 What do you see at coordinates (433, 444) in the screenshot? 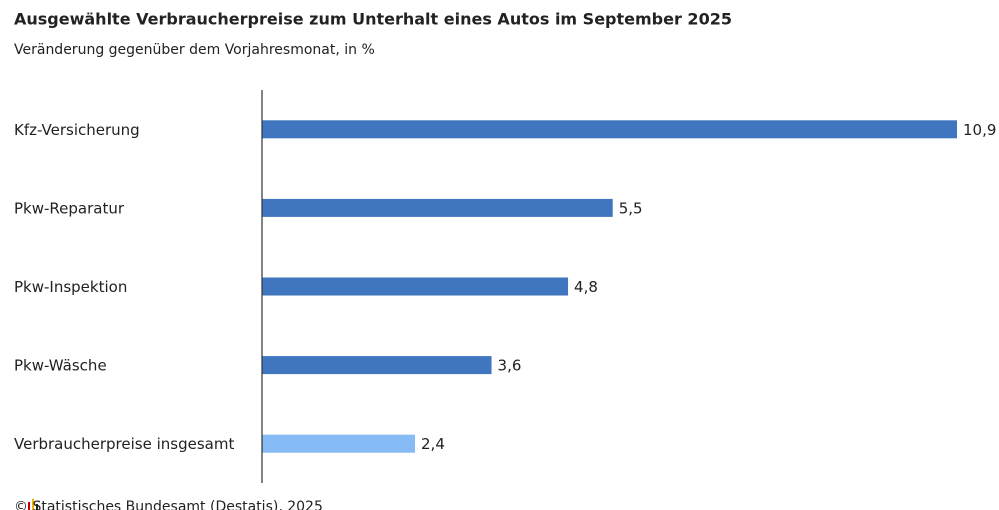
I see `value-label: 2,4` at bounding box center [433, 444].